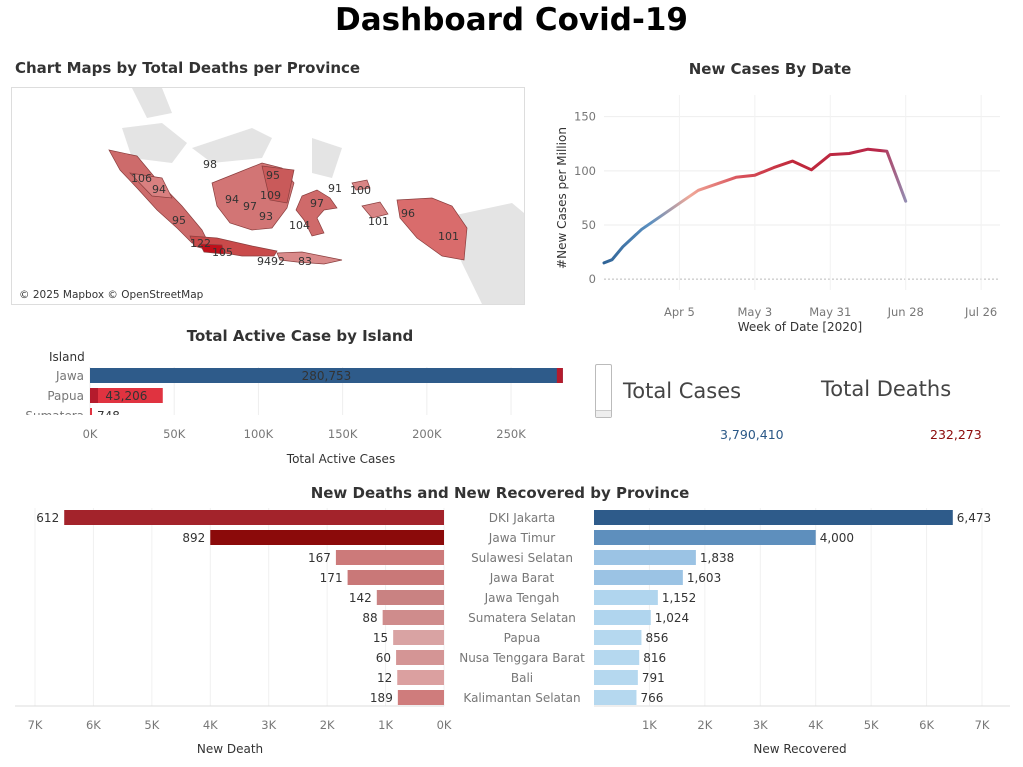 This screenshot has width=1023, height=767. Describe the element at coordinates (361, 185) in the screenshot. I see `province-maluku-utara` at that location.